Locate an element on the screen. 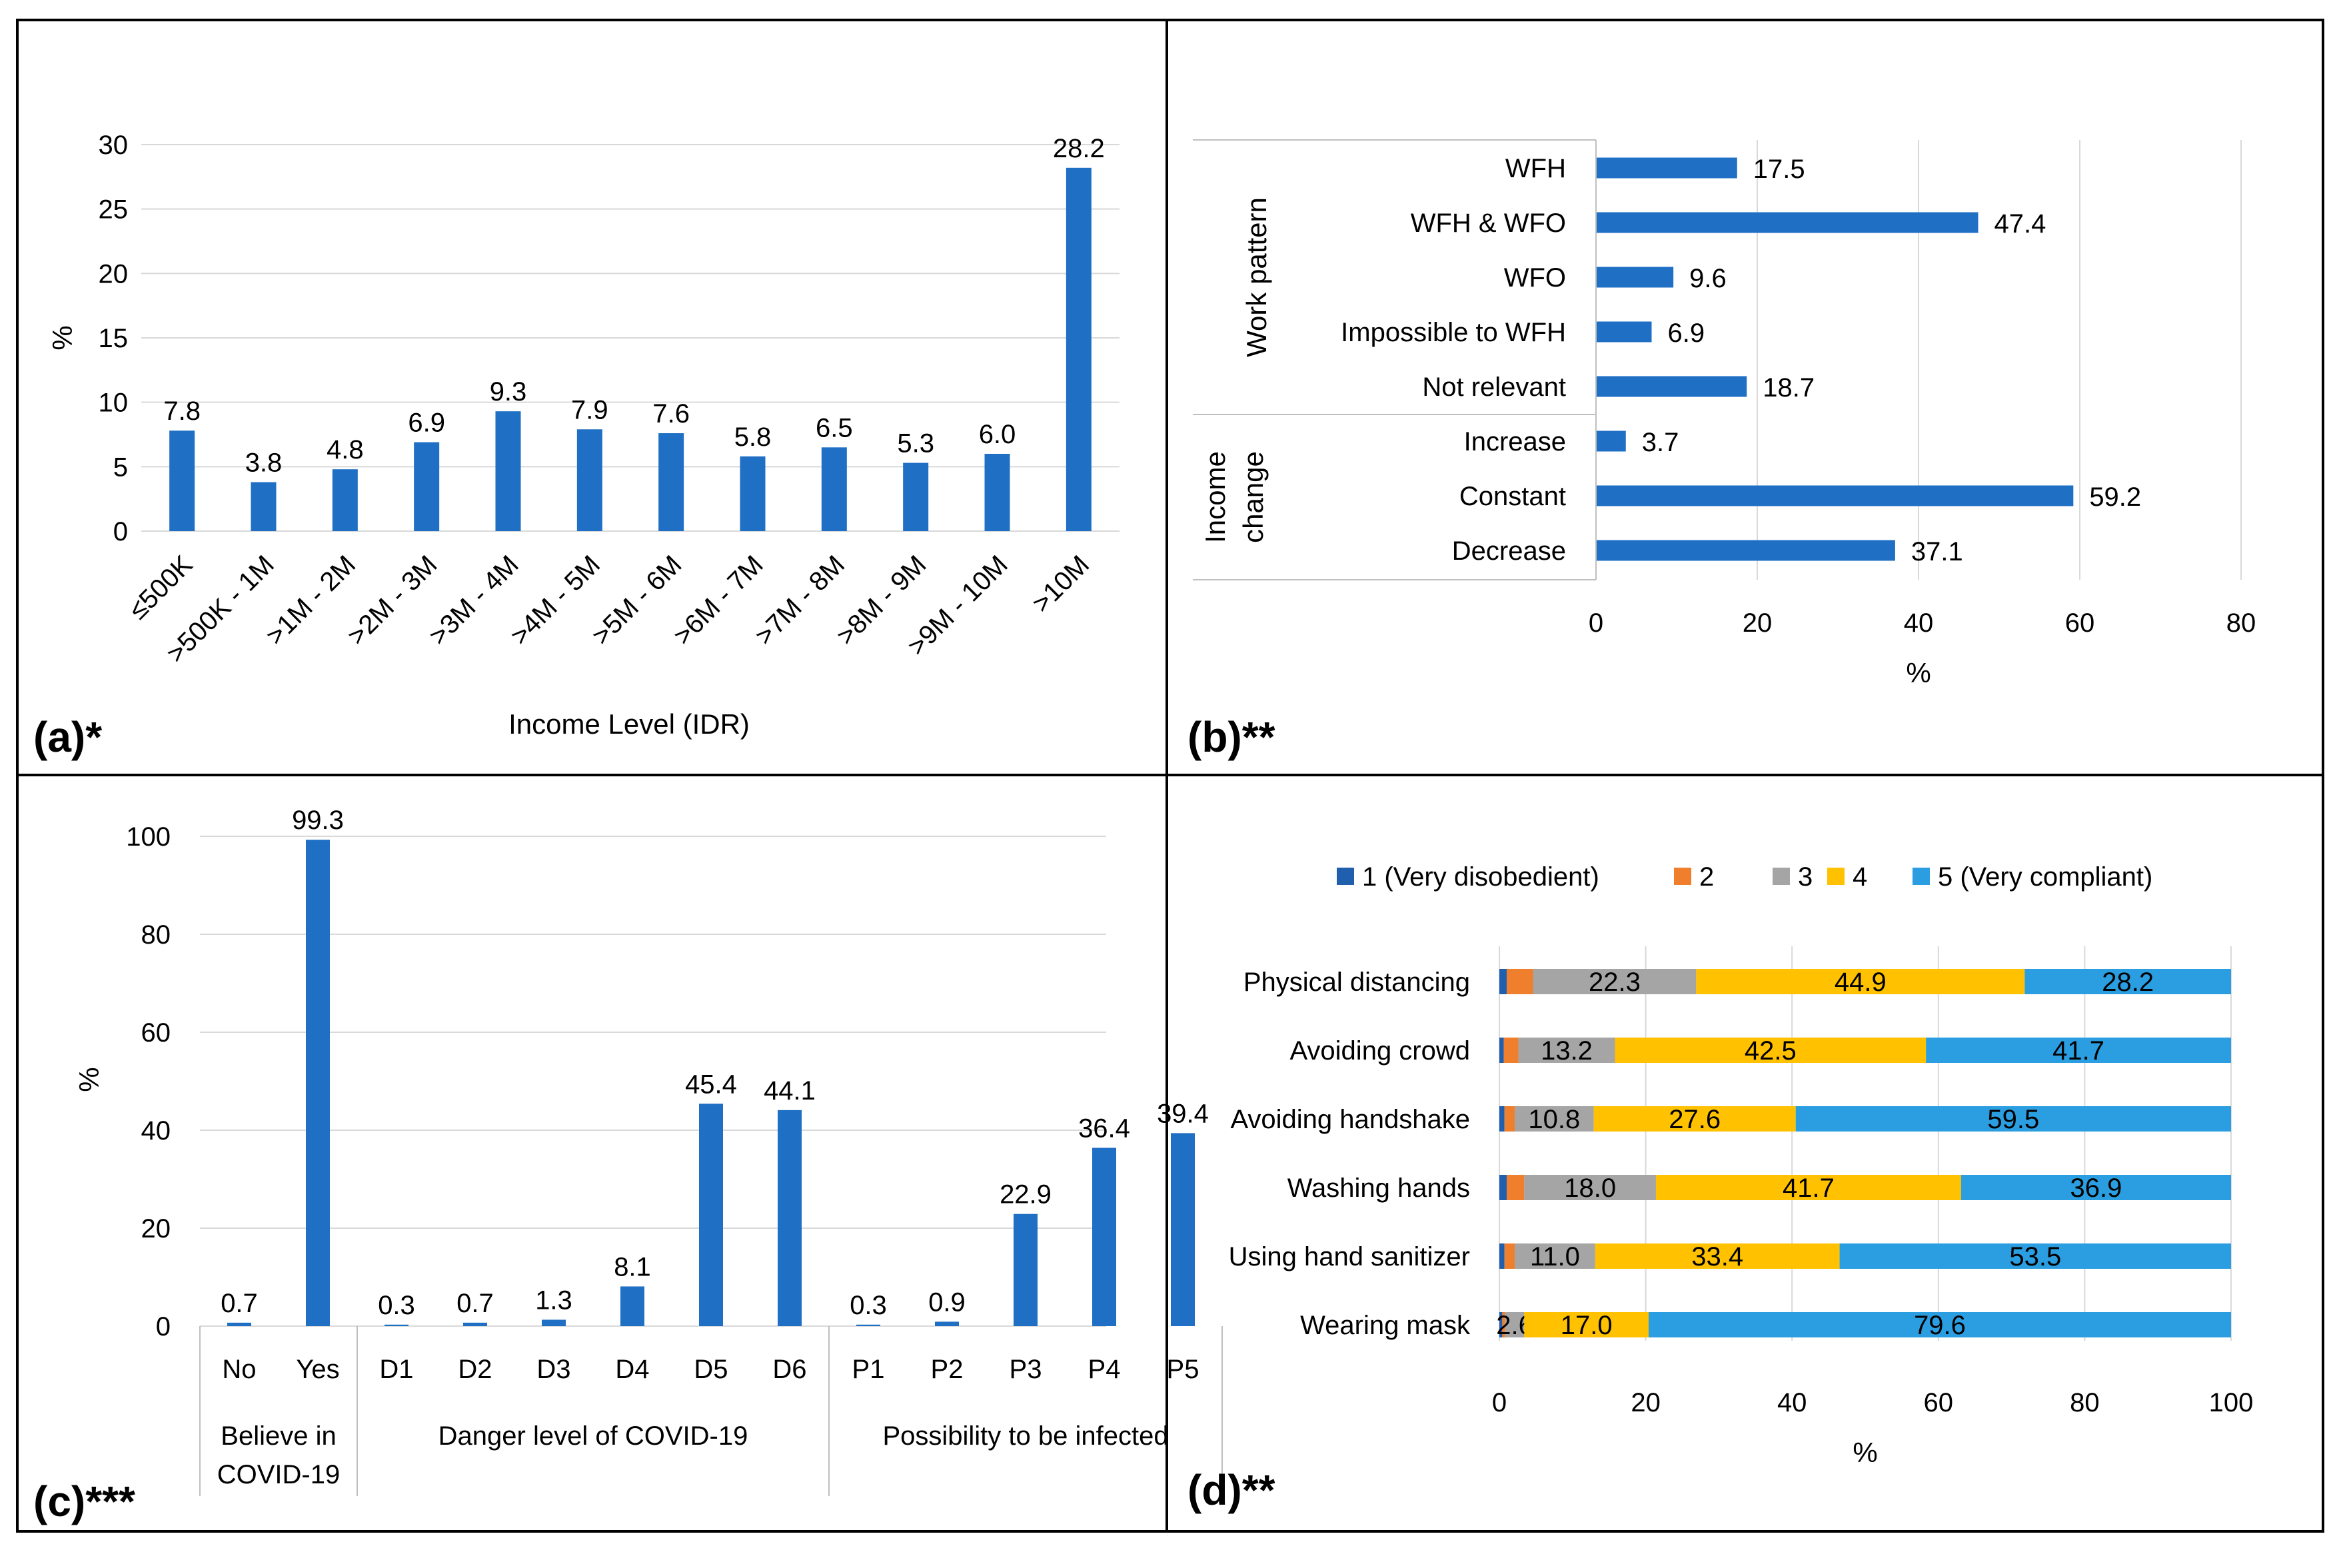  data-label: 59.2 is located at coordinates (2115, 497).